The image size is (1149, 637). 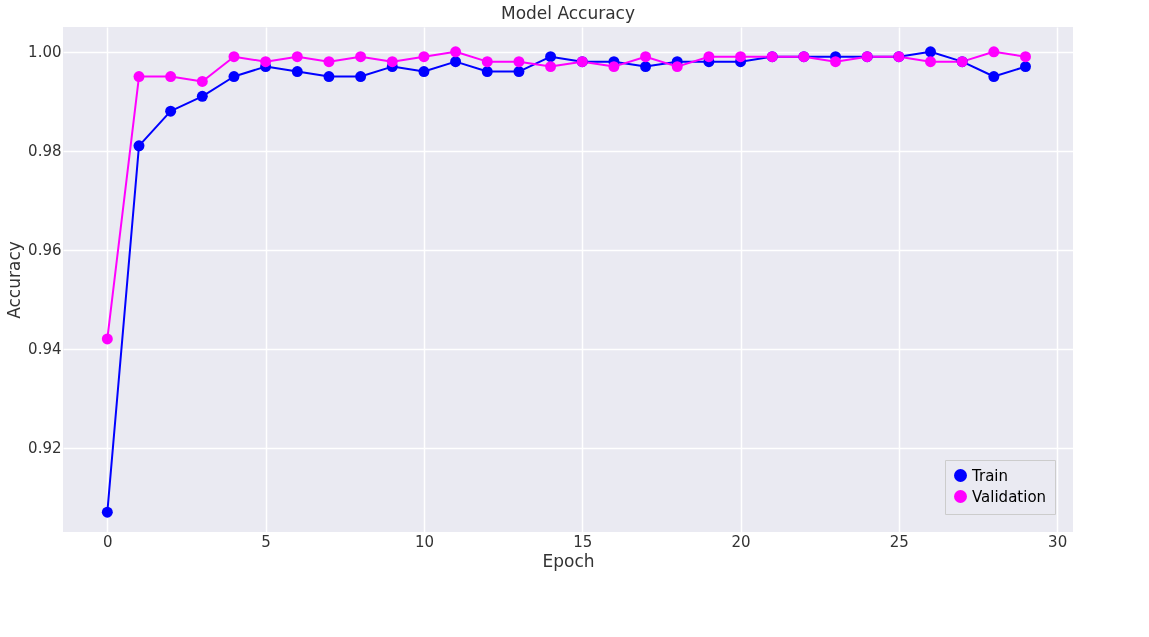 I want to click on x-tick-label: 0, so click(x=108, y=541).